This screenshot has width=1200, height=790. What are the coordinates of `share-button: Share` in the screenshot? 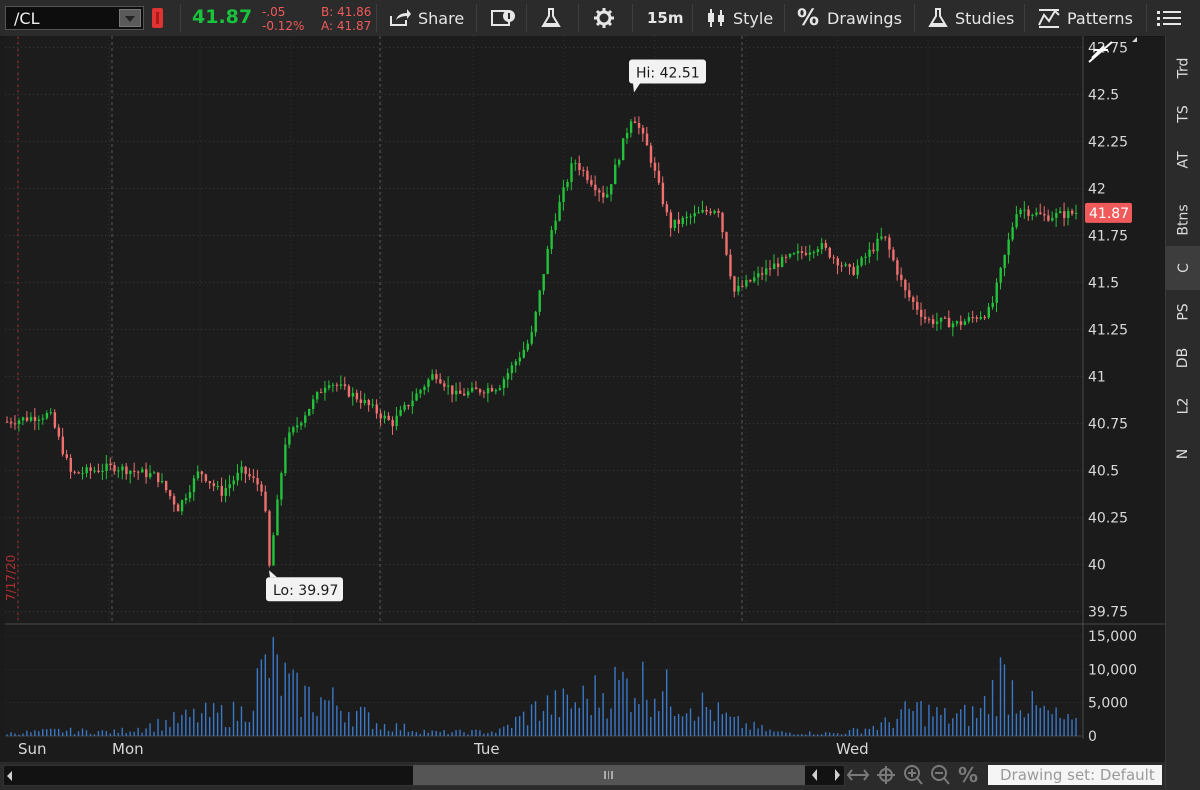 It's located at (426, 18).